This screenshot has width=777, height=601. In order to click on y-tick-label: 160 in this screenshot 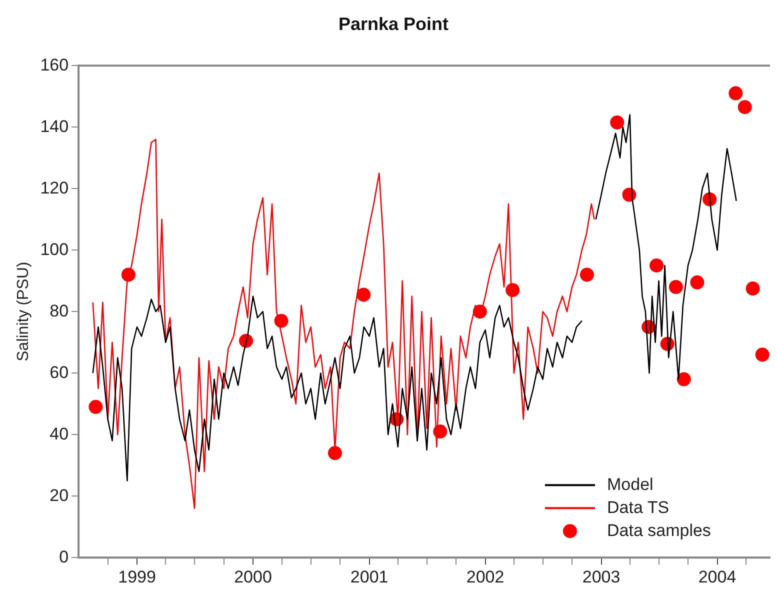, I will do `click(54, 64)`.